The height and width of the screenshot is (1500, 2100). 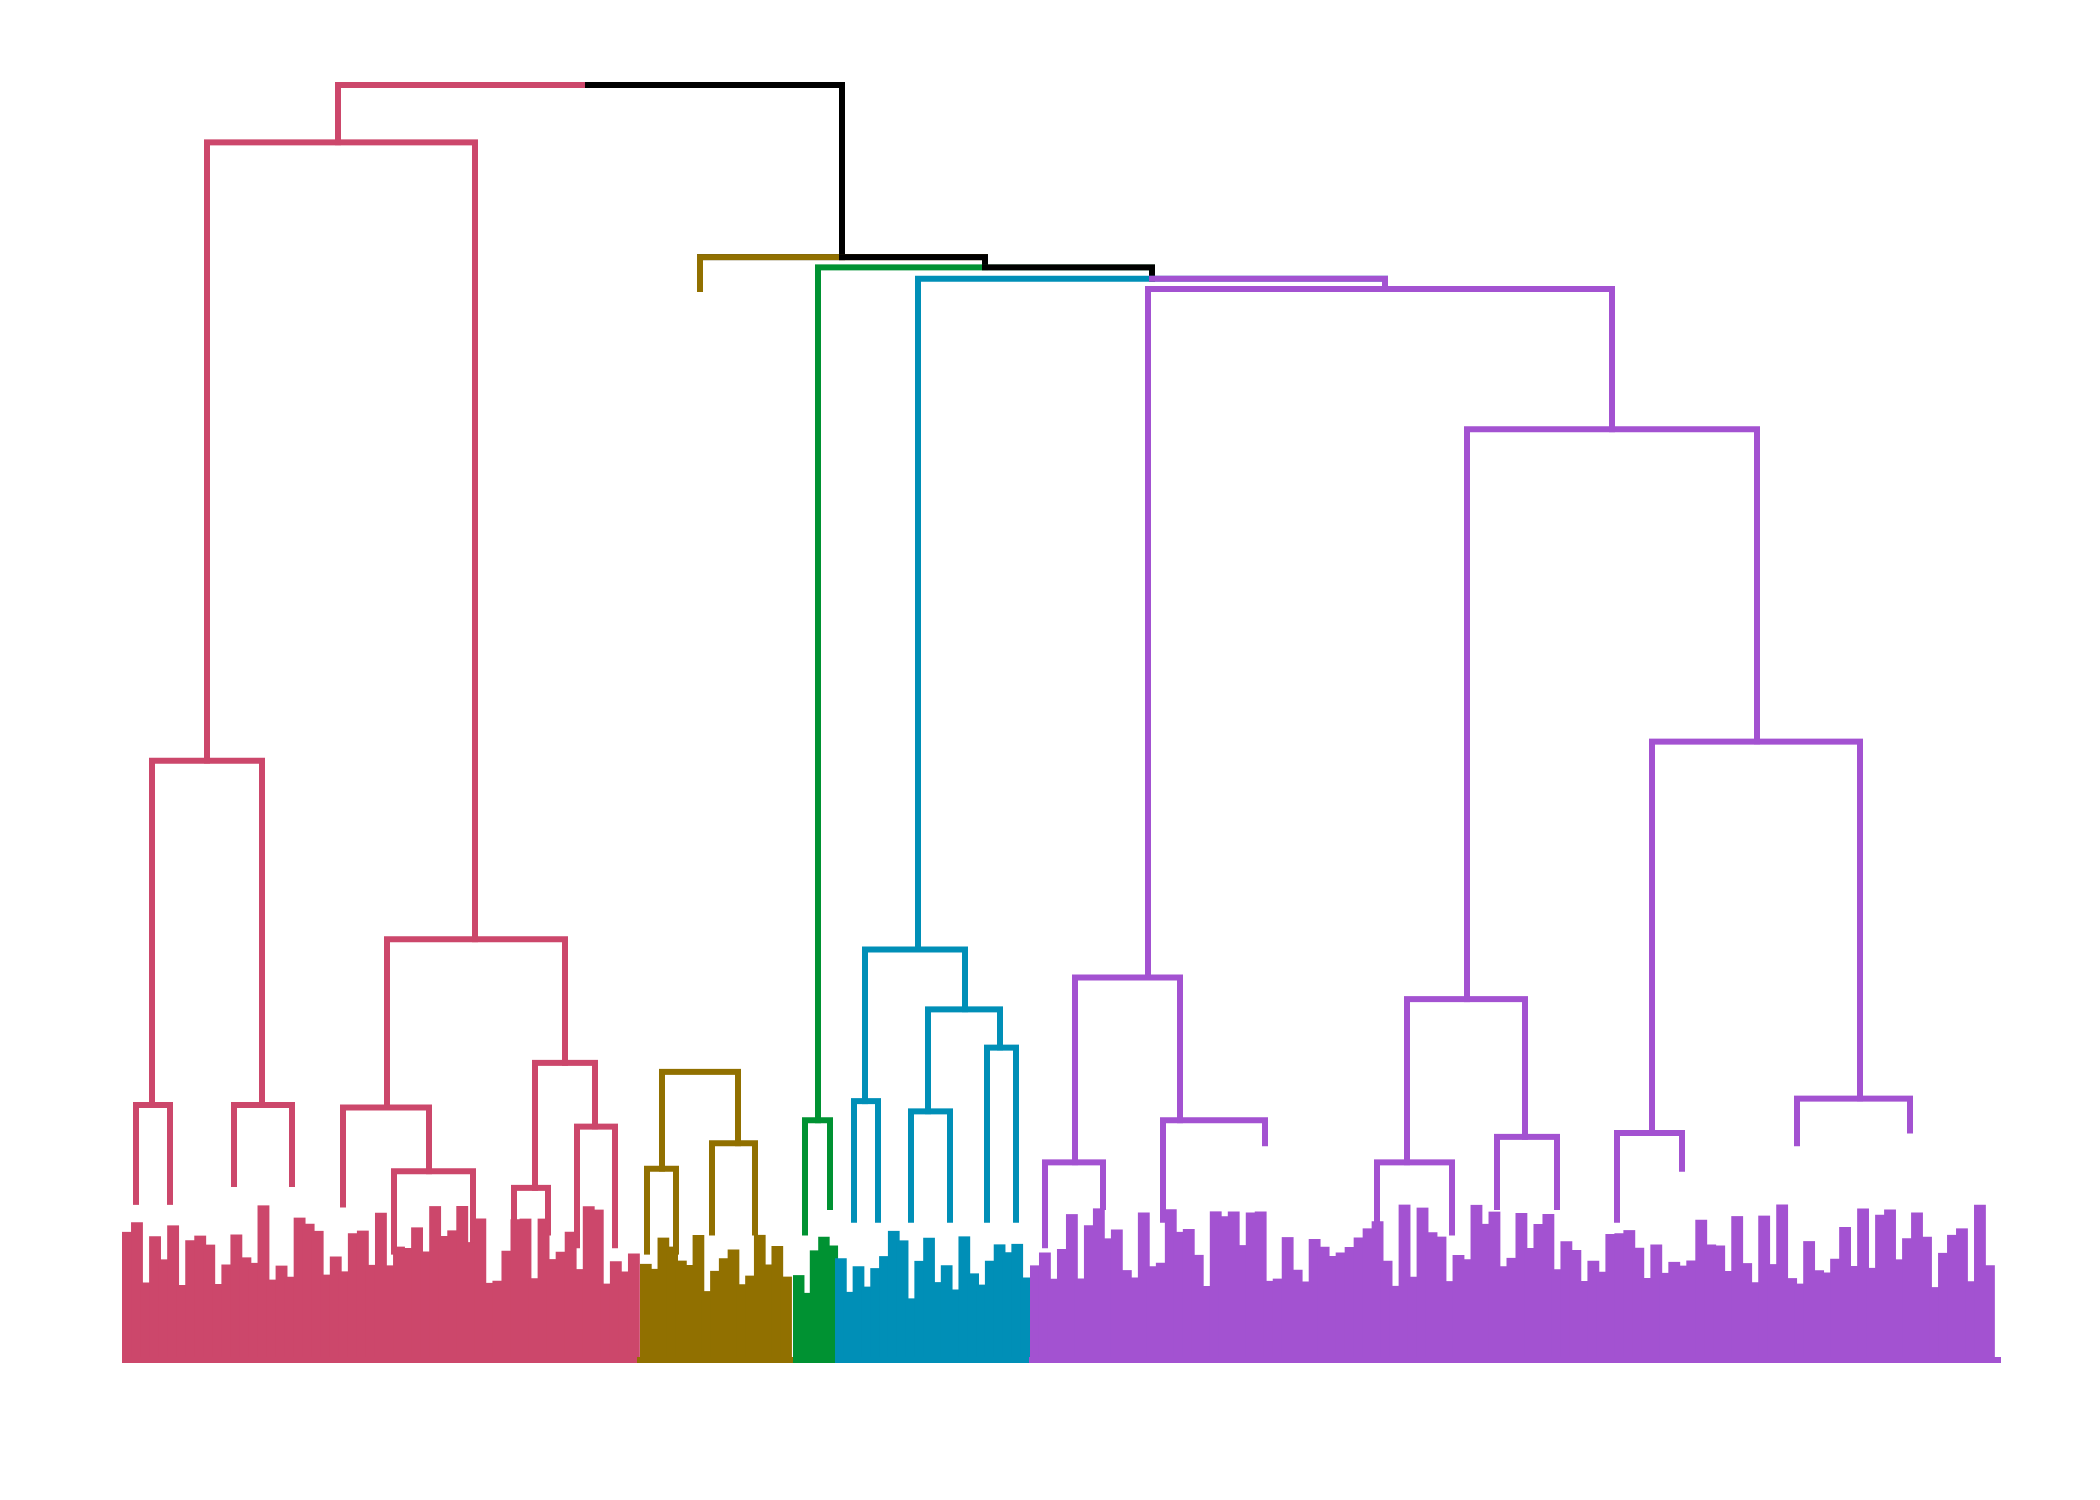 I want to click on c1-lr, so click(x=263, y=1145).